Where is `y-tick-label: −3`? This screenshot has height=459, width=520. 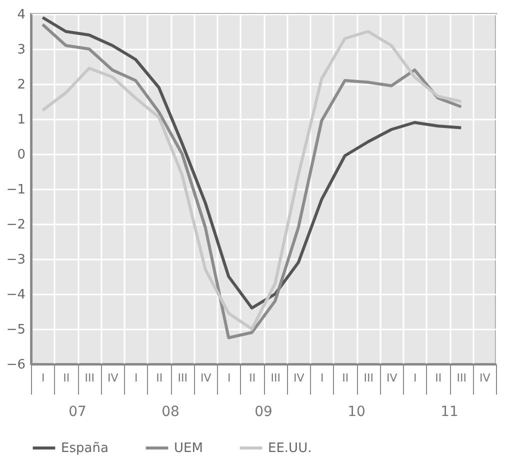 y-tick-label: −3 is located at coordinates (16, 260).